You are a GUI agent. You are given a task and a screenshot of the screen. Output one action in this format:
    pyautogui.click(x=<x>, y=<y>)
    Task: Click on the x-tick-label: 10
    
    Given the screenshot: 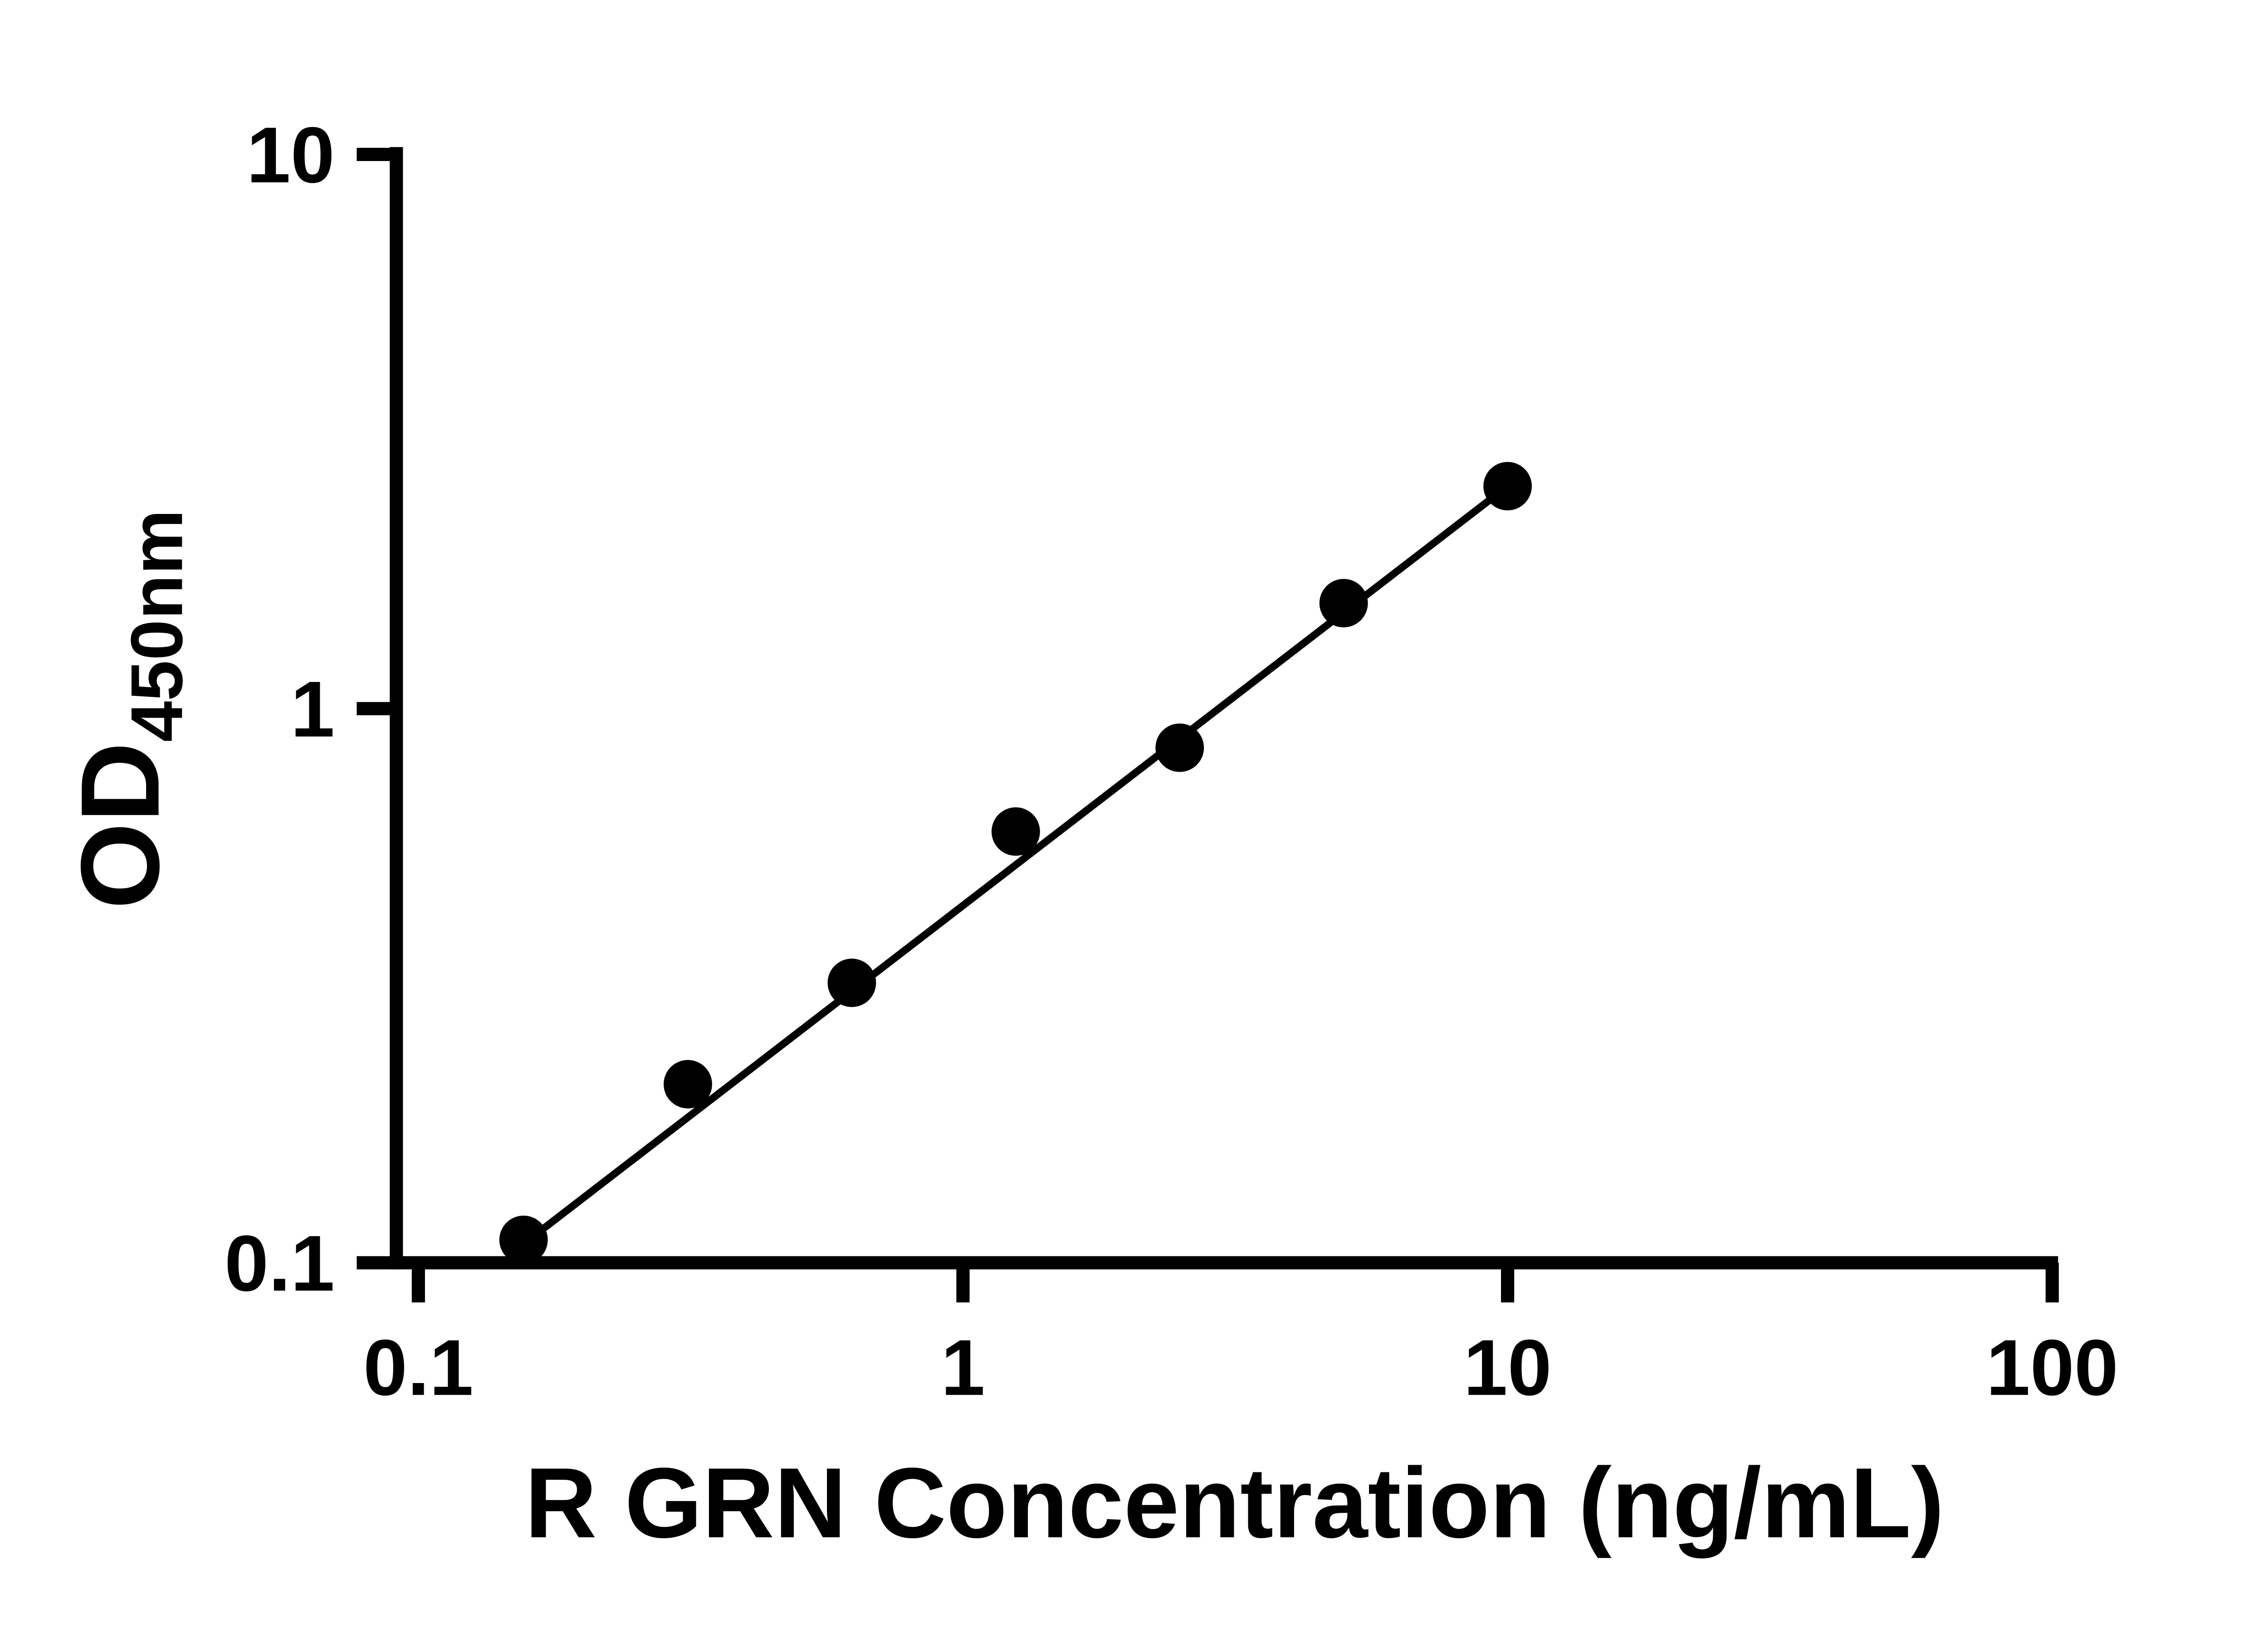 What is the action you would take?
    pyautogui.click(x=1507, y=1368)
    